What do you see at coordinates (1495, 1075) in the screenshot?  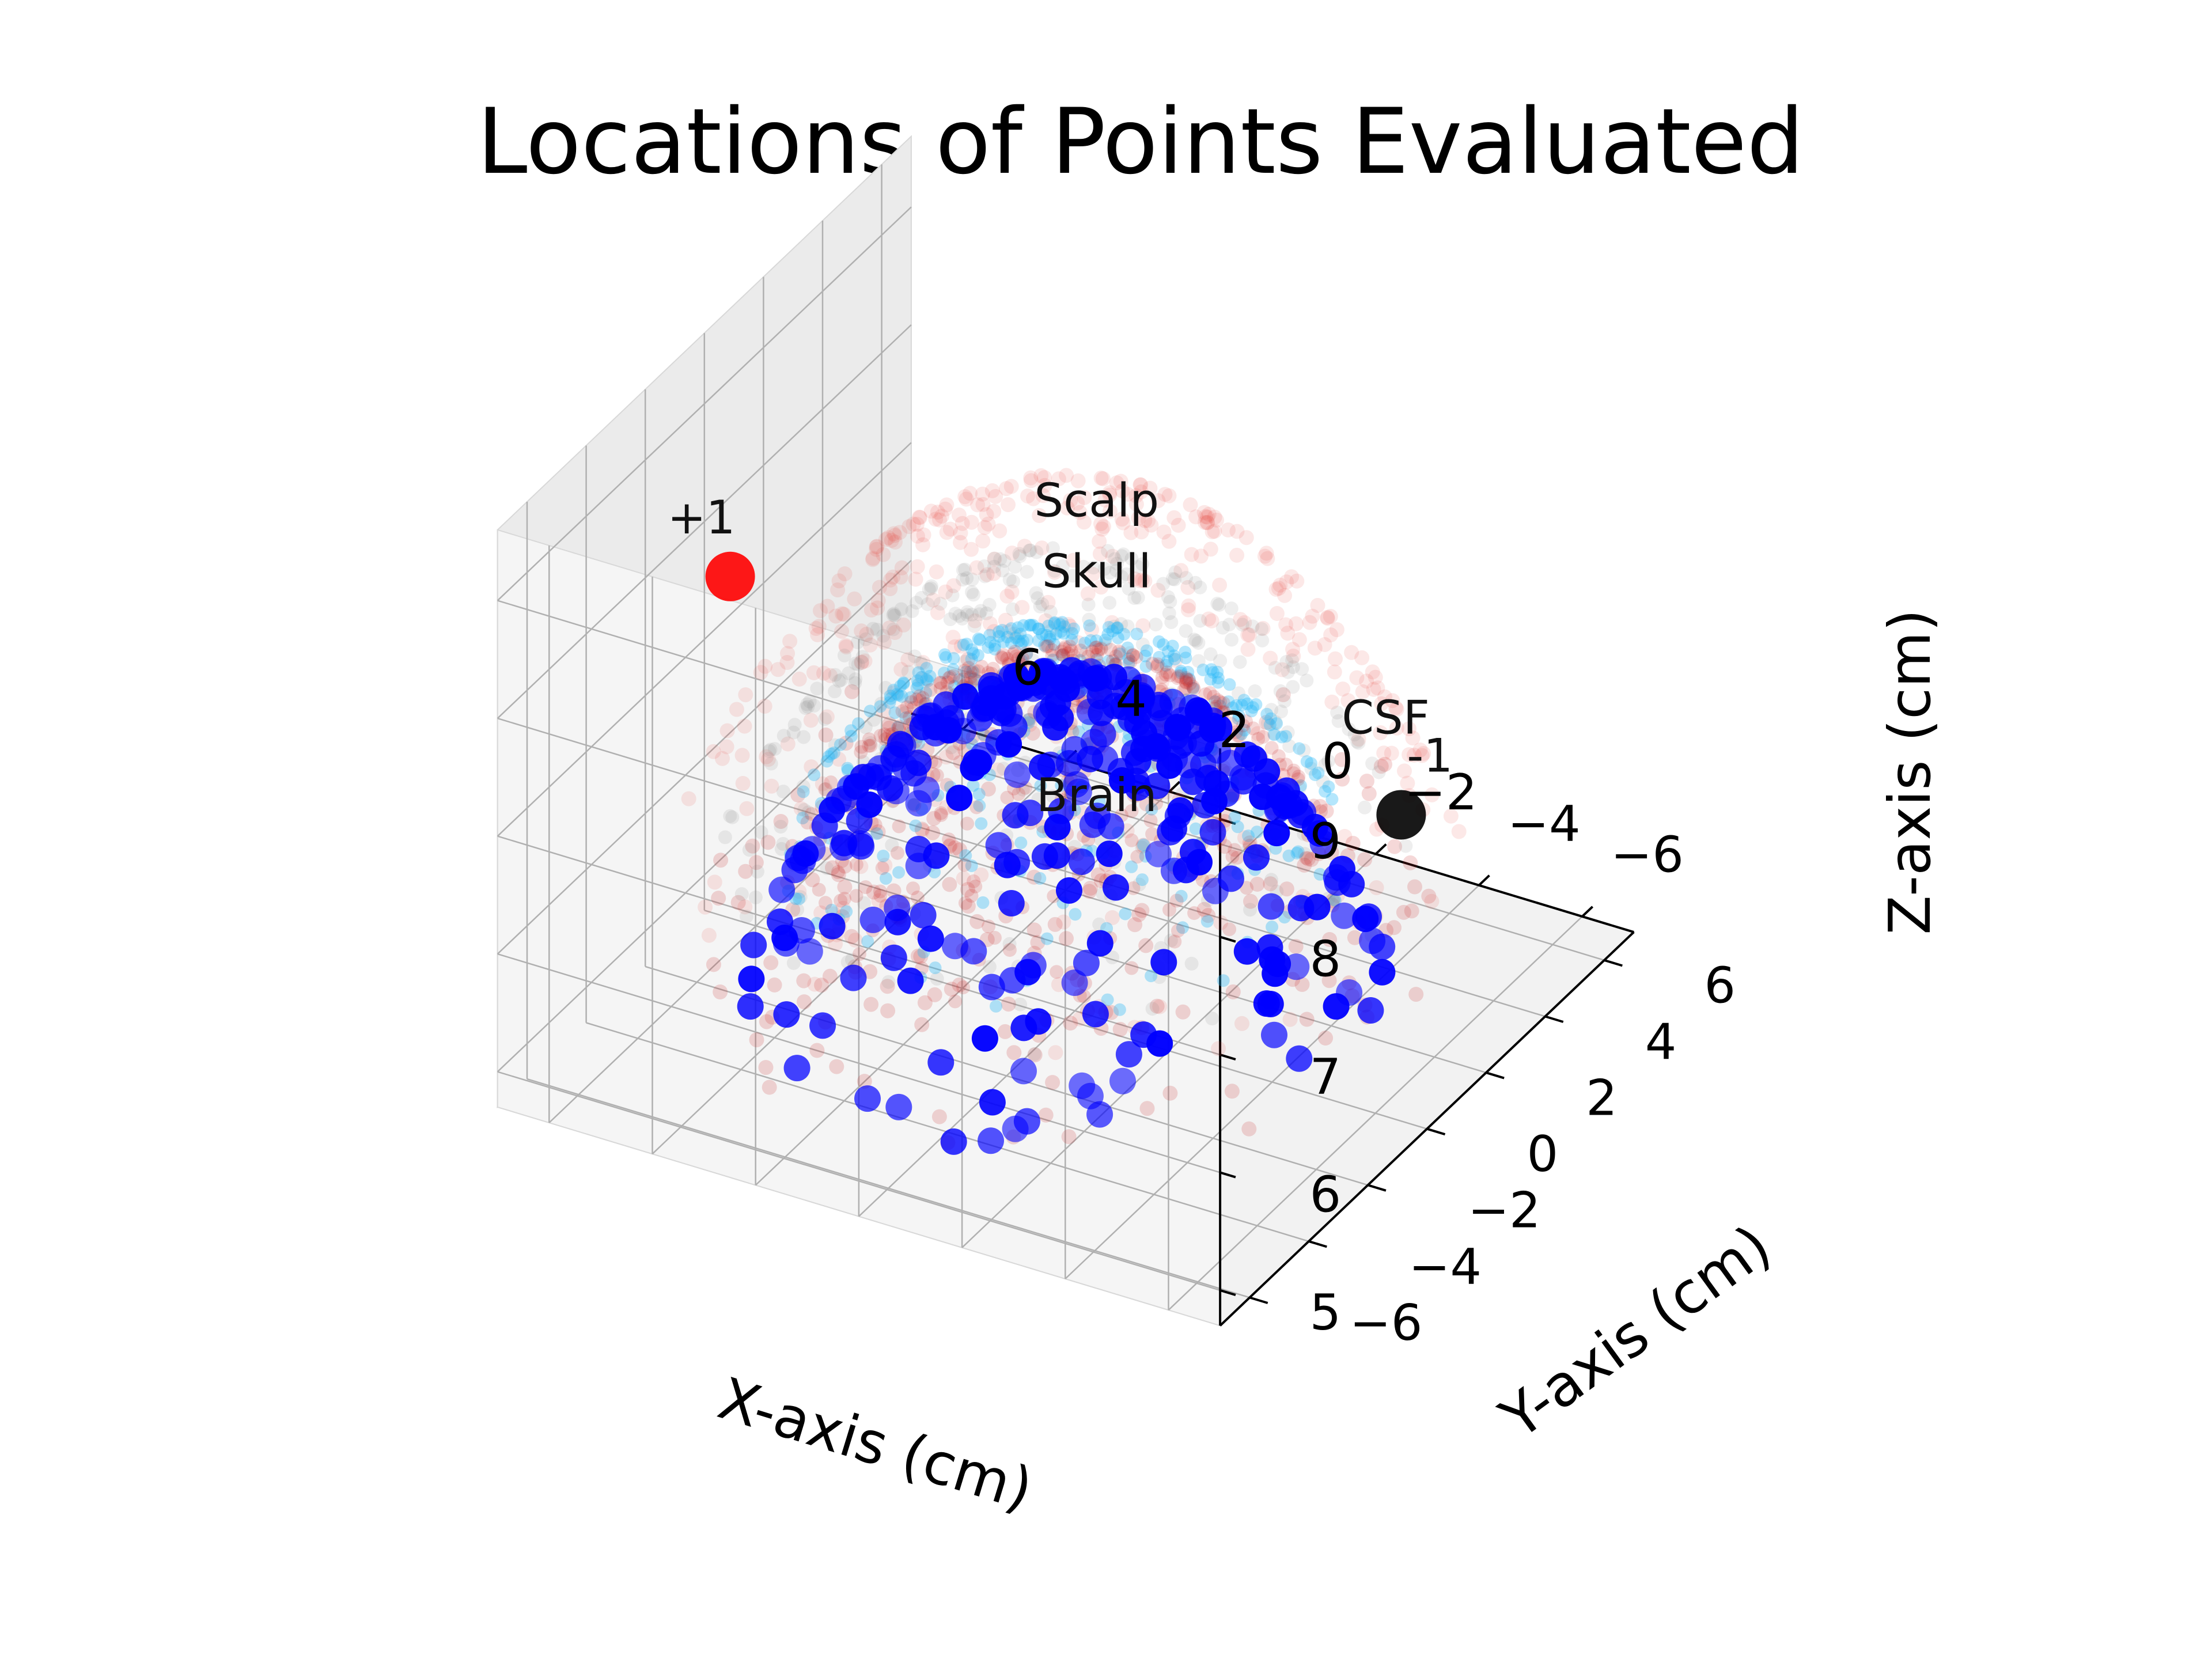 I see `y-tick` at bounding box center [1495, 1075].